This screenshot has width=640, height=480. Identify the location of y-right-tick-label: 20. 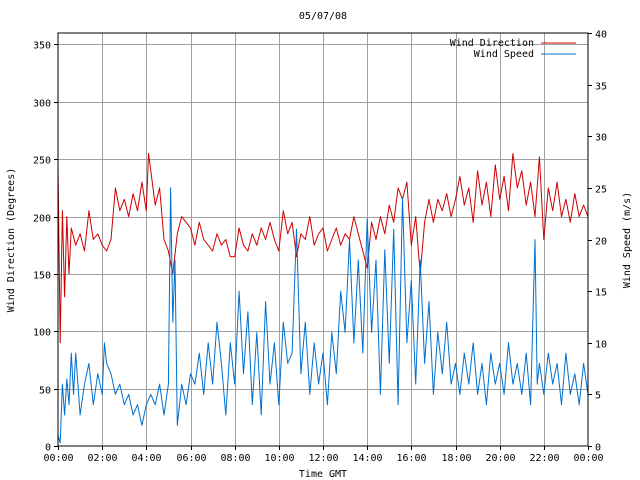
(601, 242).